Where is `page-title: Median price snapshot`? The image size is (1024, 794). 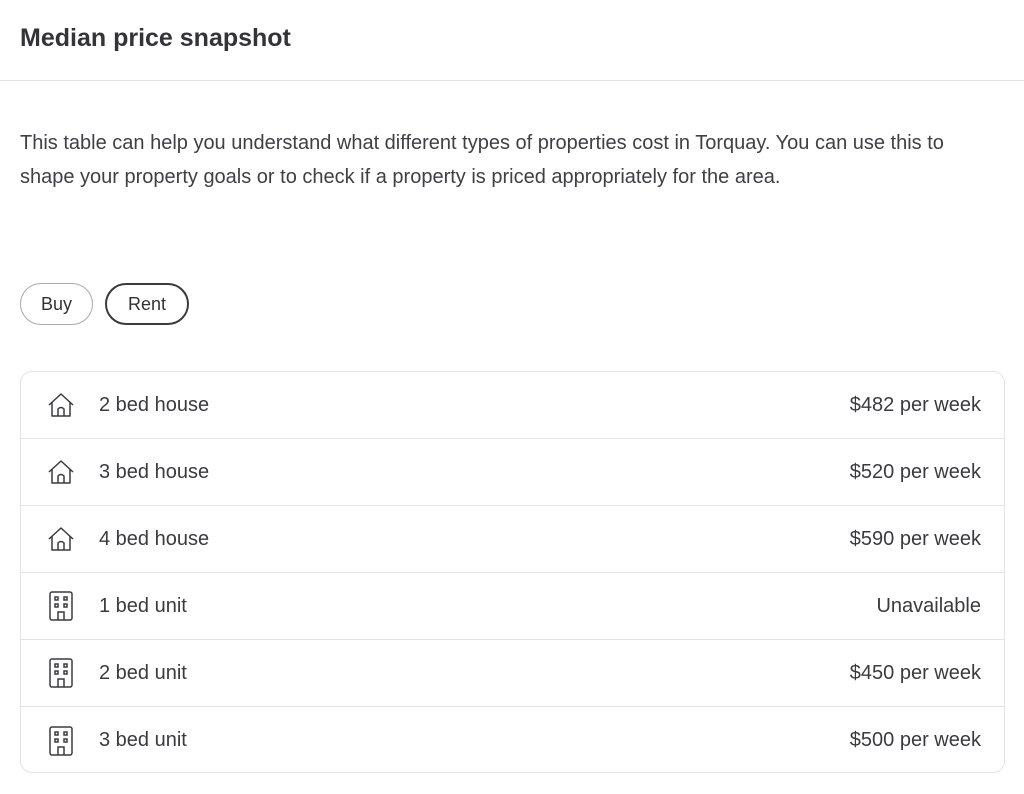 page-title: Median price snapshot is located at coordinates (155, 38).